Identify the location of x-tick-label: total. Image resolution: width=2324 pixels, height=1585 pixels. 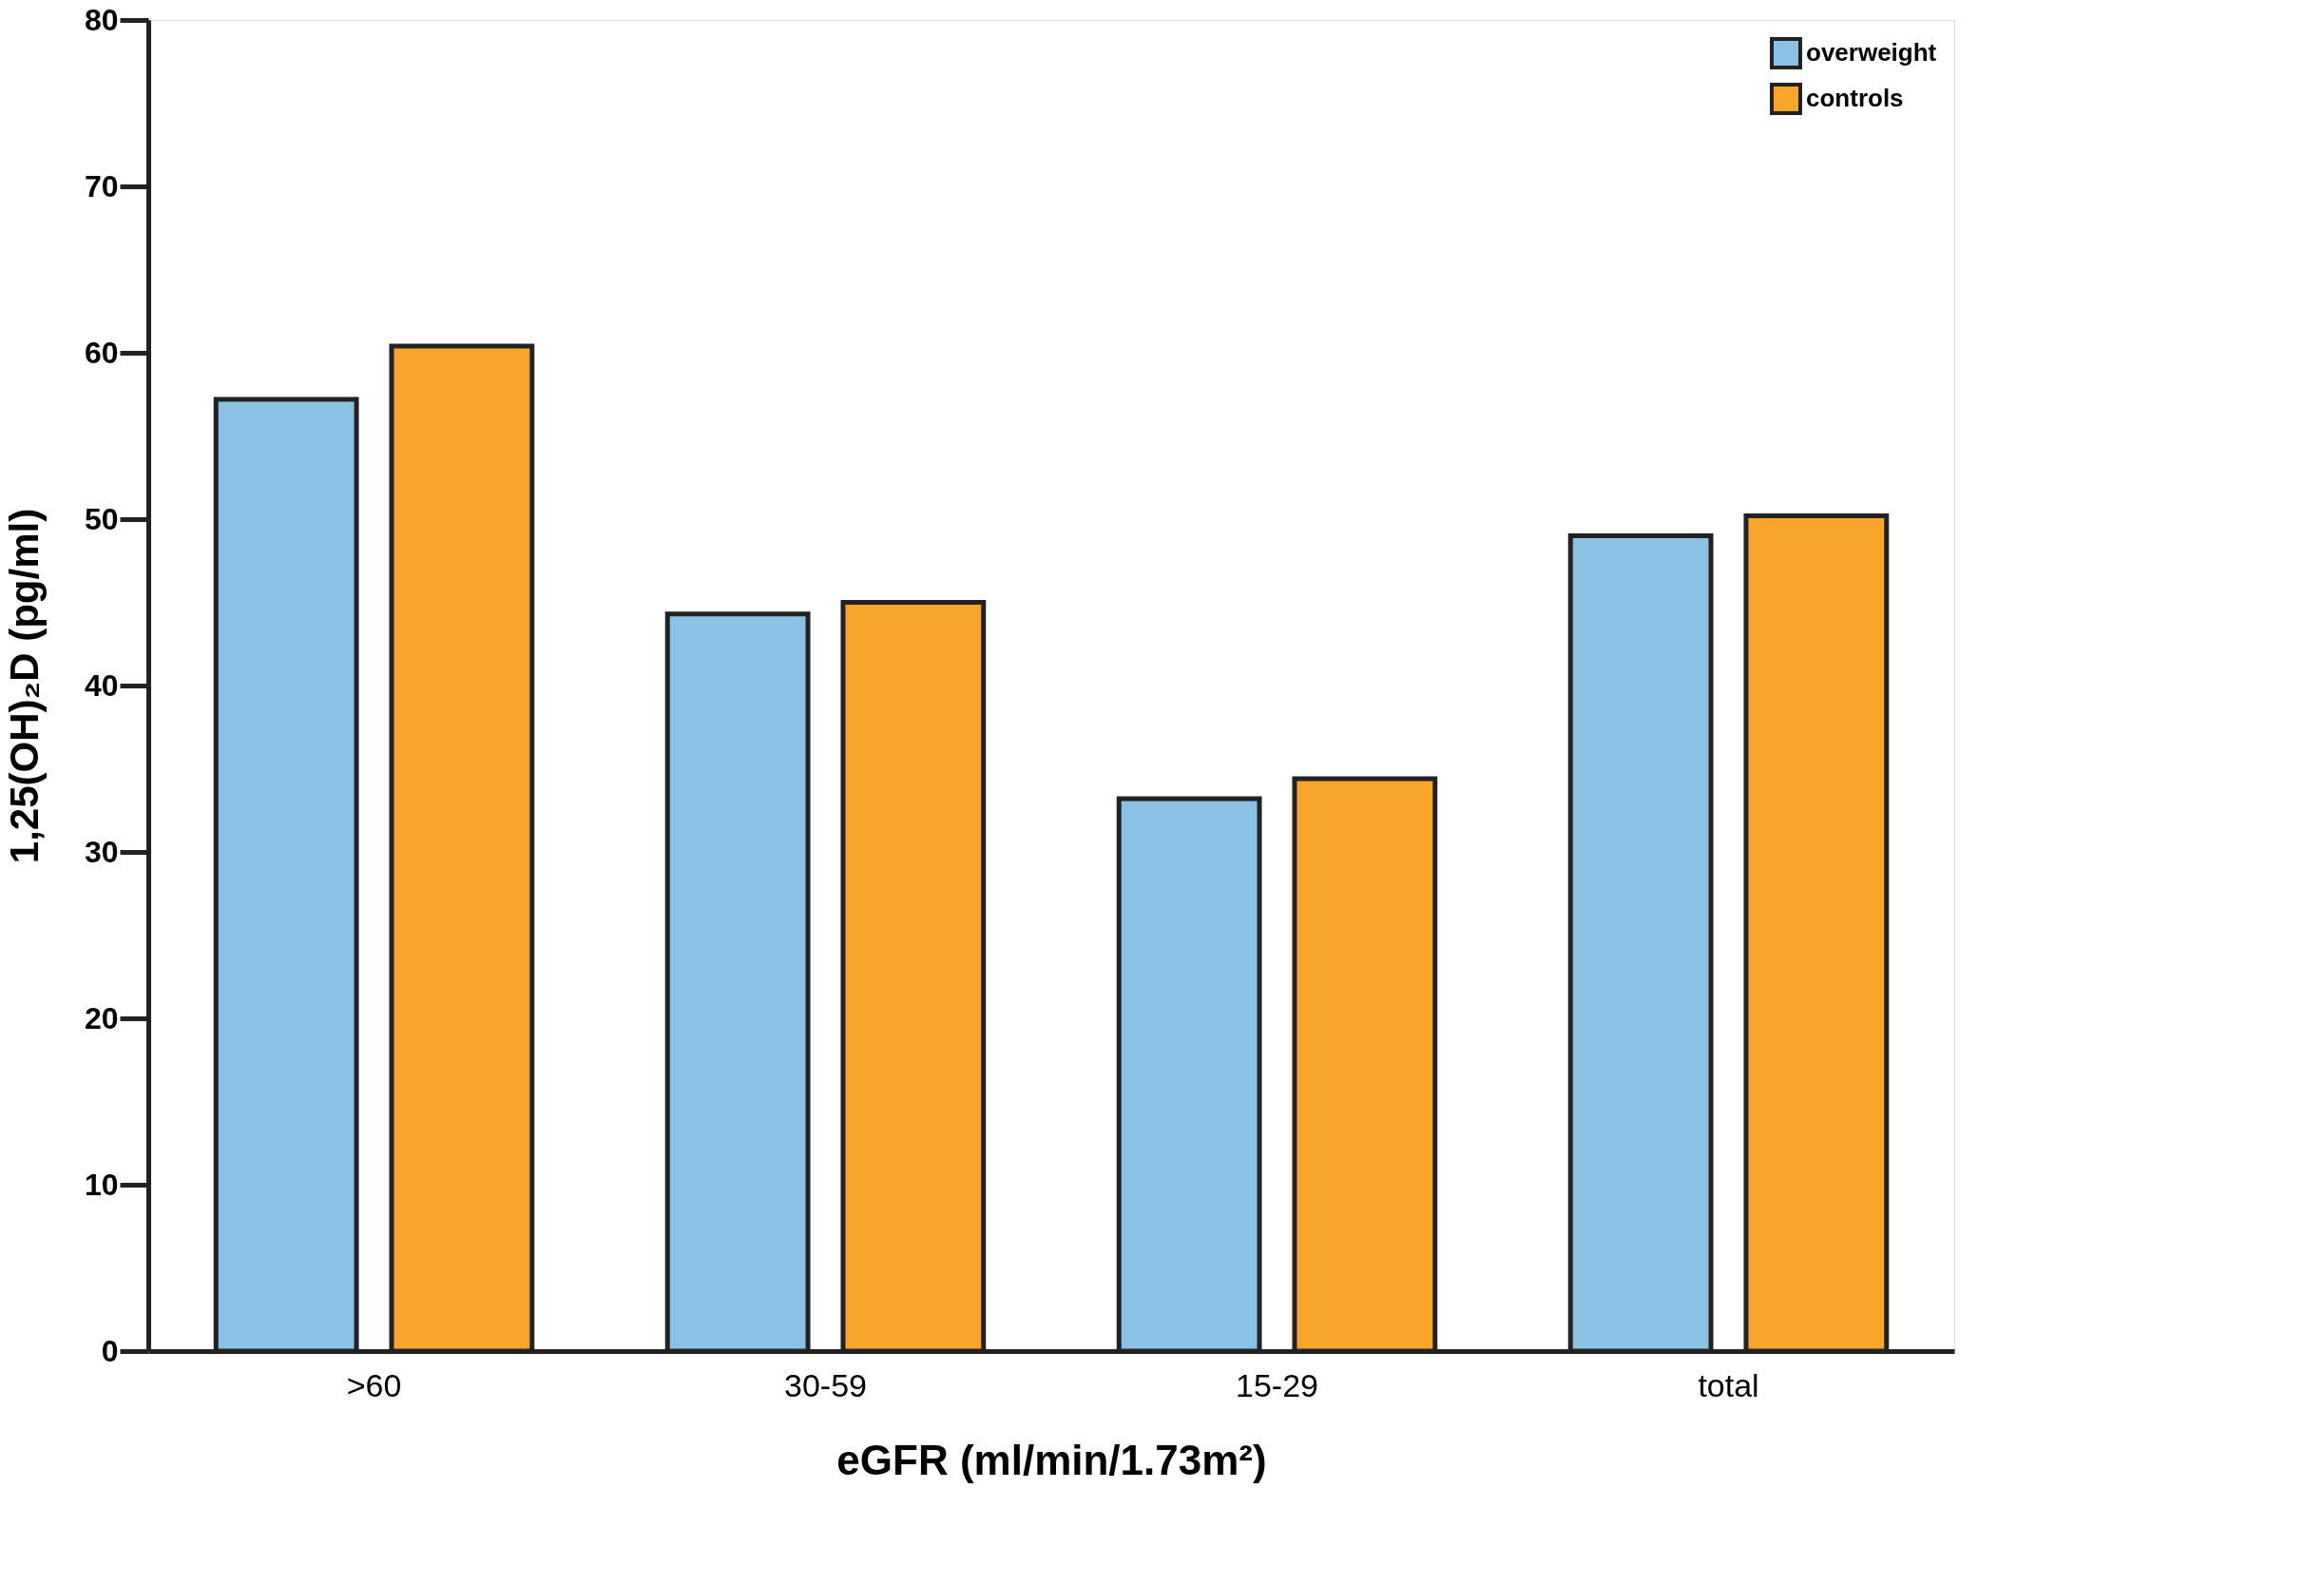
(1728, 1384).